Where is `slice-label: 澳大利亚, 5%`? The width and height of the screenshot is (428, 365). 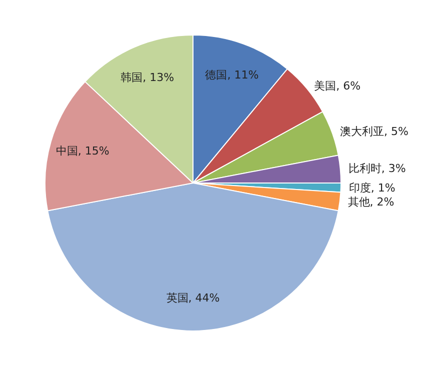 slice-label: 澳大利亚, 5% is located at coordinates (374, 131).